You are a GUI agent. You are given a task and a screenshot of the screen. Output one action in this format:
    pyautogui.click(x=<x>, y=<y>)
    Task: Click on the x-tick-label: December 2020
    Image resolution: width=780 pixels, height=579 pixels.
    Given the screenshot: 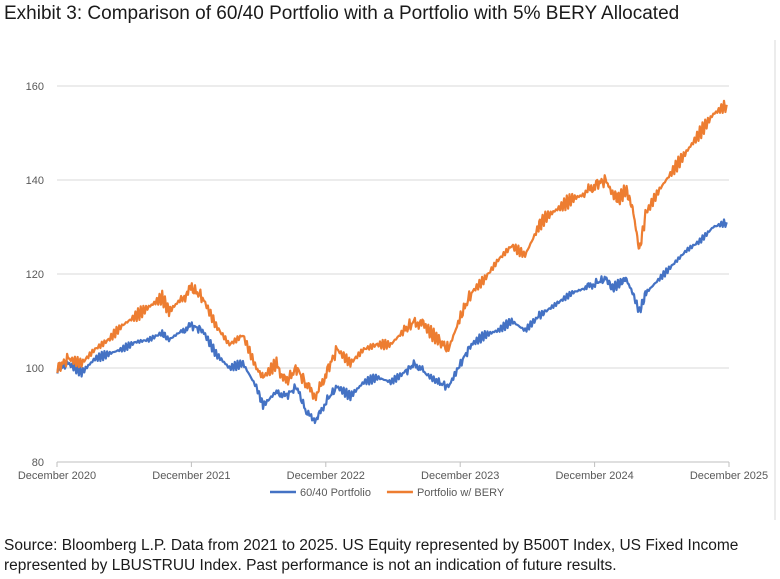 What is the action you would take?
    pyautogui.click(x=57, y=476)
    